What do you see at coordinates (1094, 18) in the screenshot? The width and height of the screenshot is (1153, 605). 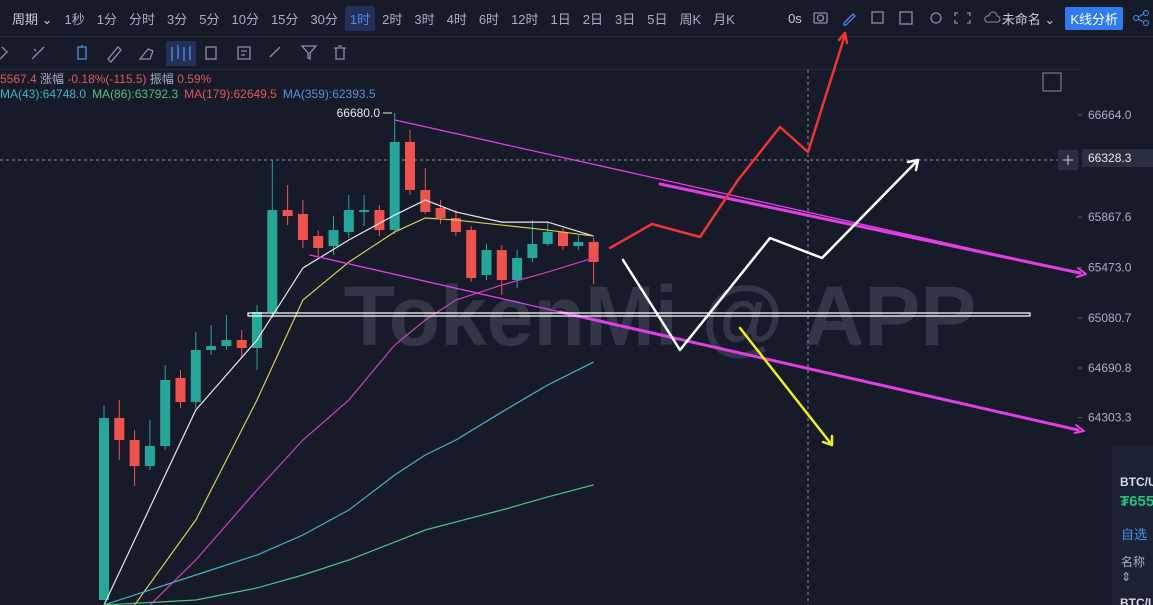 I see `analysis-button: K线分析` at bounding box center [1094, 18].